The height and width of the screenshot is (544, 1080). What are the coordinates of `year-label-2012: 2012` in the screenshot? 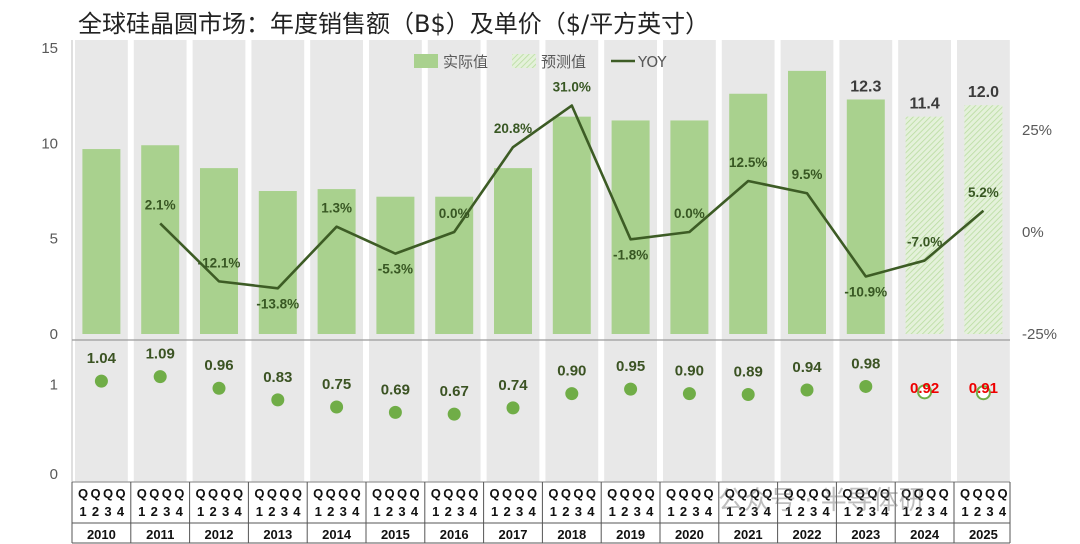 It's located at (219, 534).